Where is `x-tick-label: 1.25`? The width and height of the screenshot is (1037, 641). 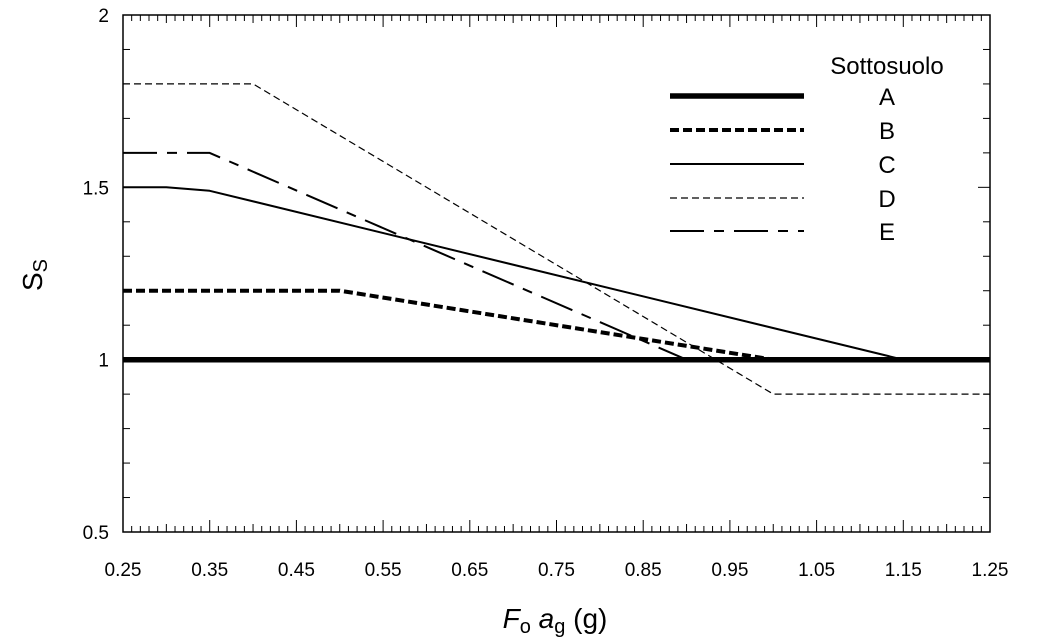 x-tick-label: 1.25 is located at coordinates (990, 570).